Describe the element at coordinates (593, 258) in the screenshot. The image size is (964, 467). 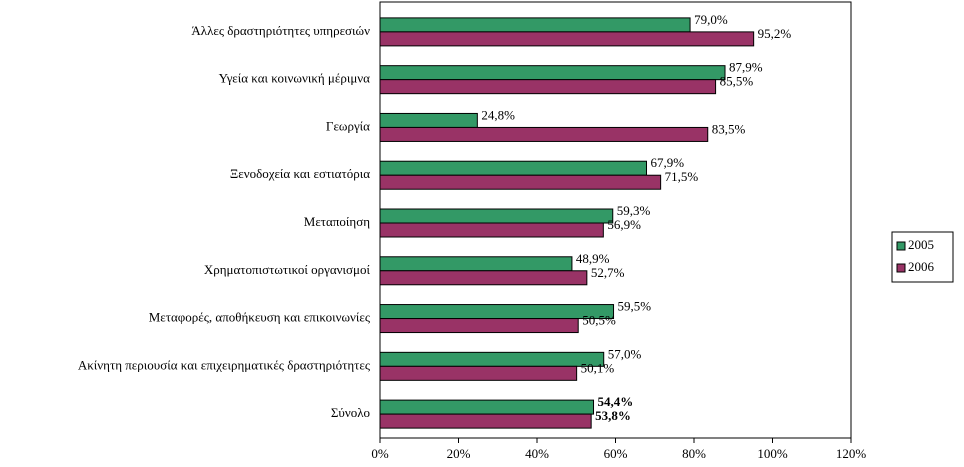
I see `value-label: 48,9%` at that location.